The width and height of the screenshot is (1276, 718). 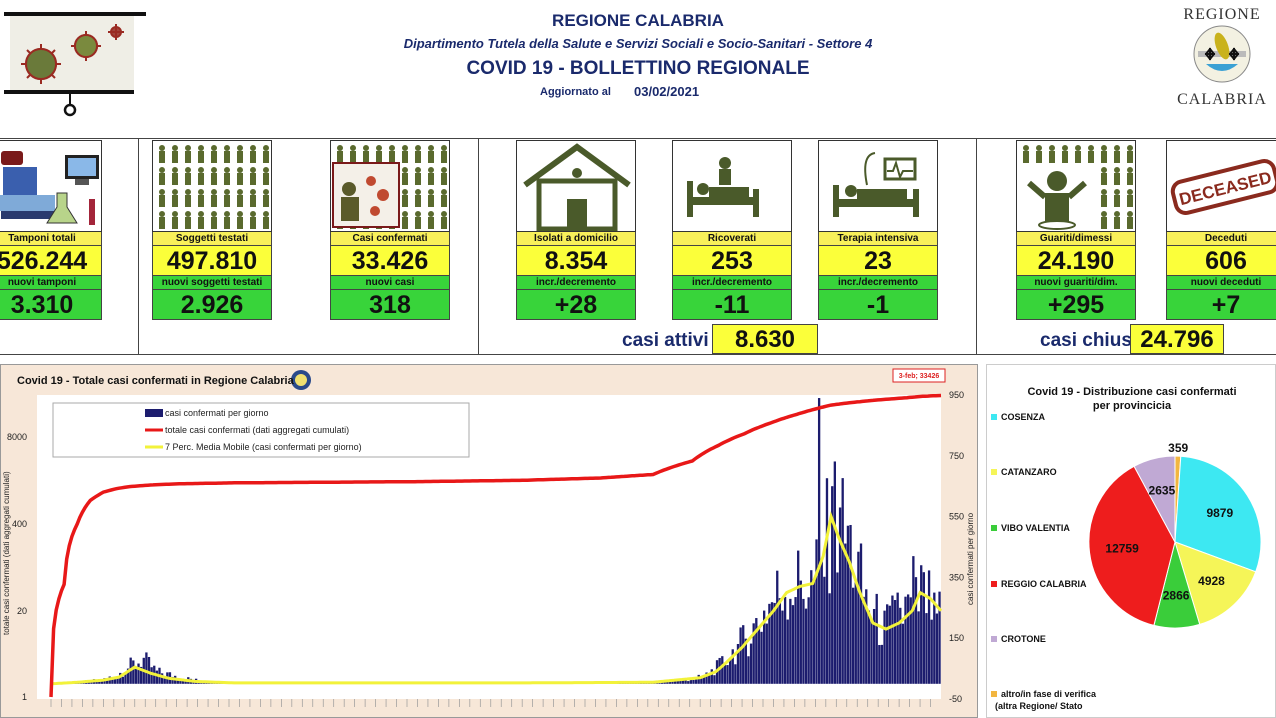 I want to click on y-right-tick-label: -50, so click(x=955, y=699).